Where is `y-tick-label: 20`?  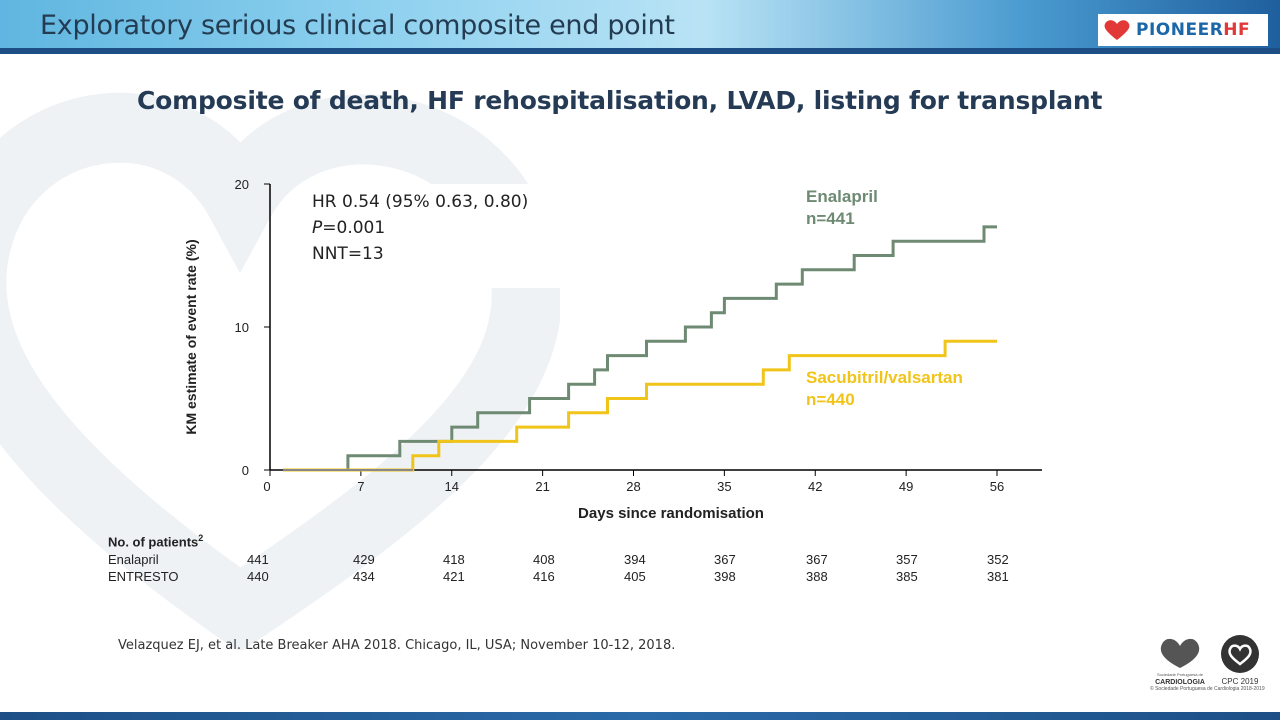 y-tick-label: 20 is located at coordinates (242, 184).